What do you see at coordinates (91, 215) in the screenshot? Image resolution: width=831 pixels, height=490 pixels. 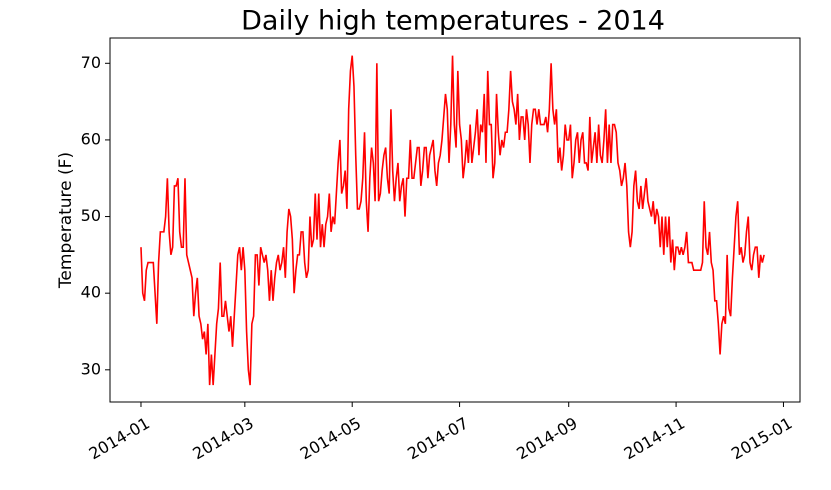 I see `y-tick-label: 50` at bounding box center [91, 215].